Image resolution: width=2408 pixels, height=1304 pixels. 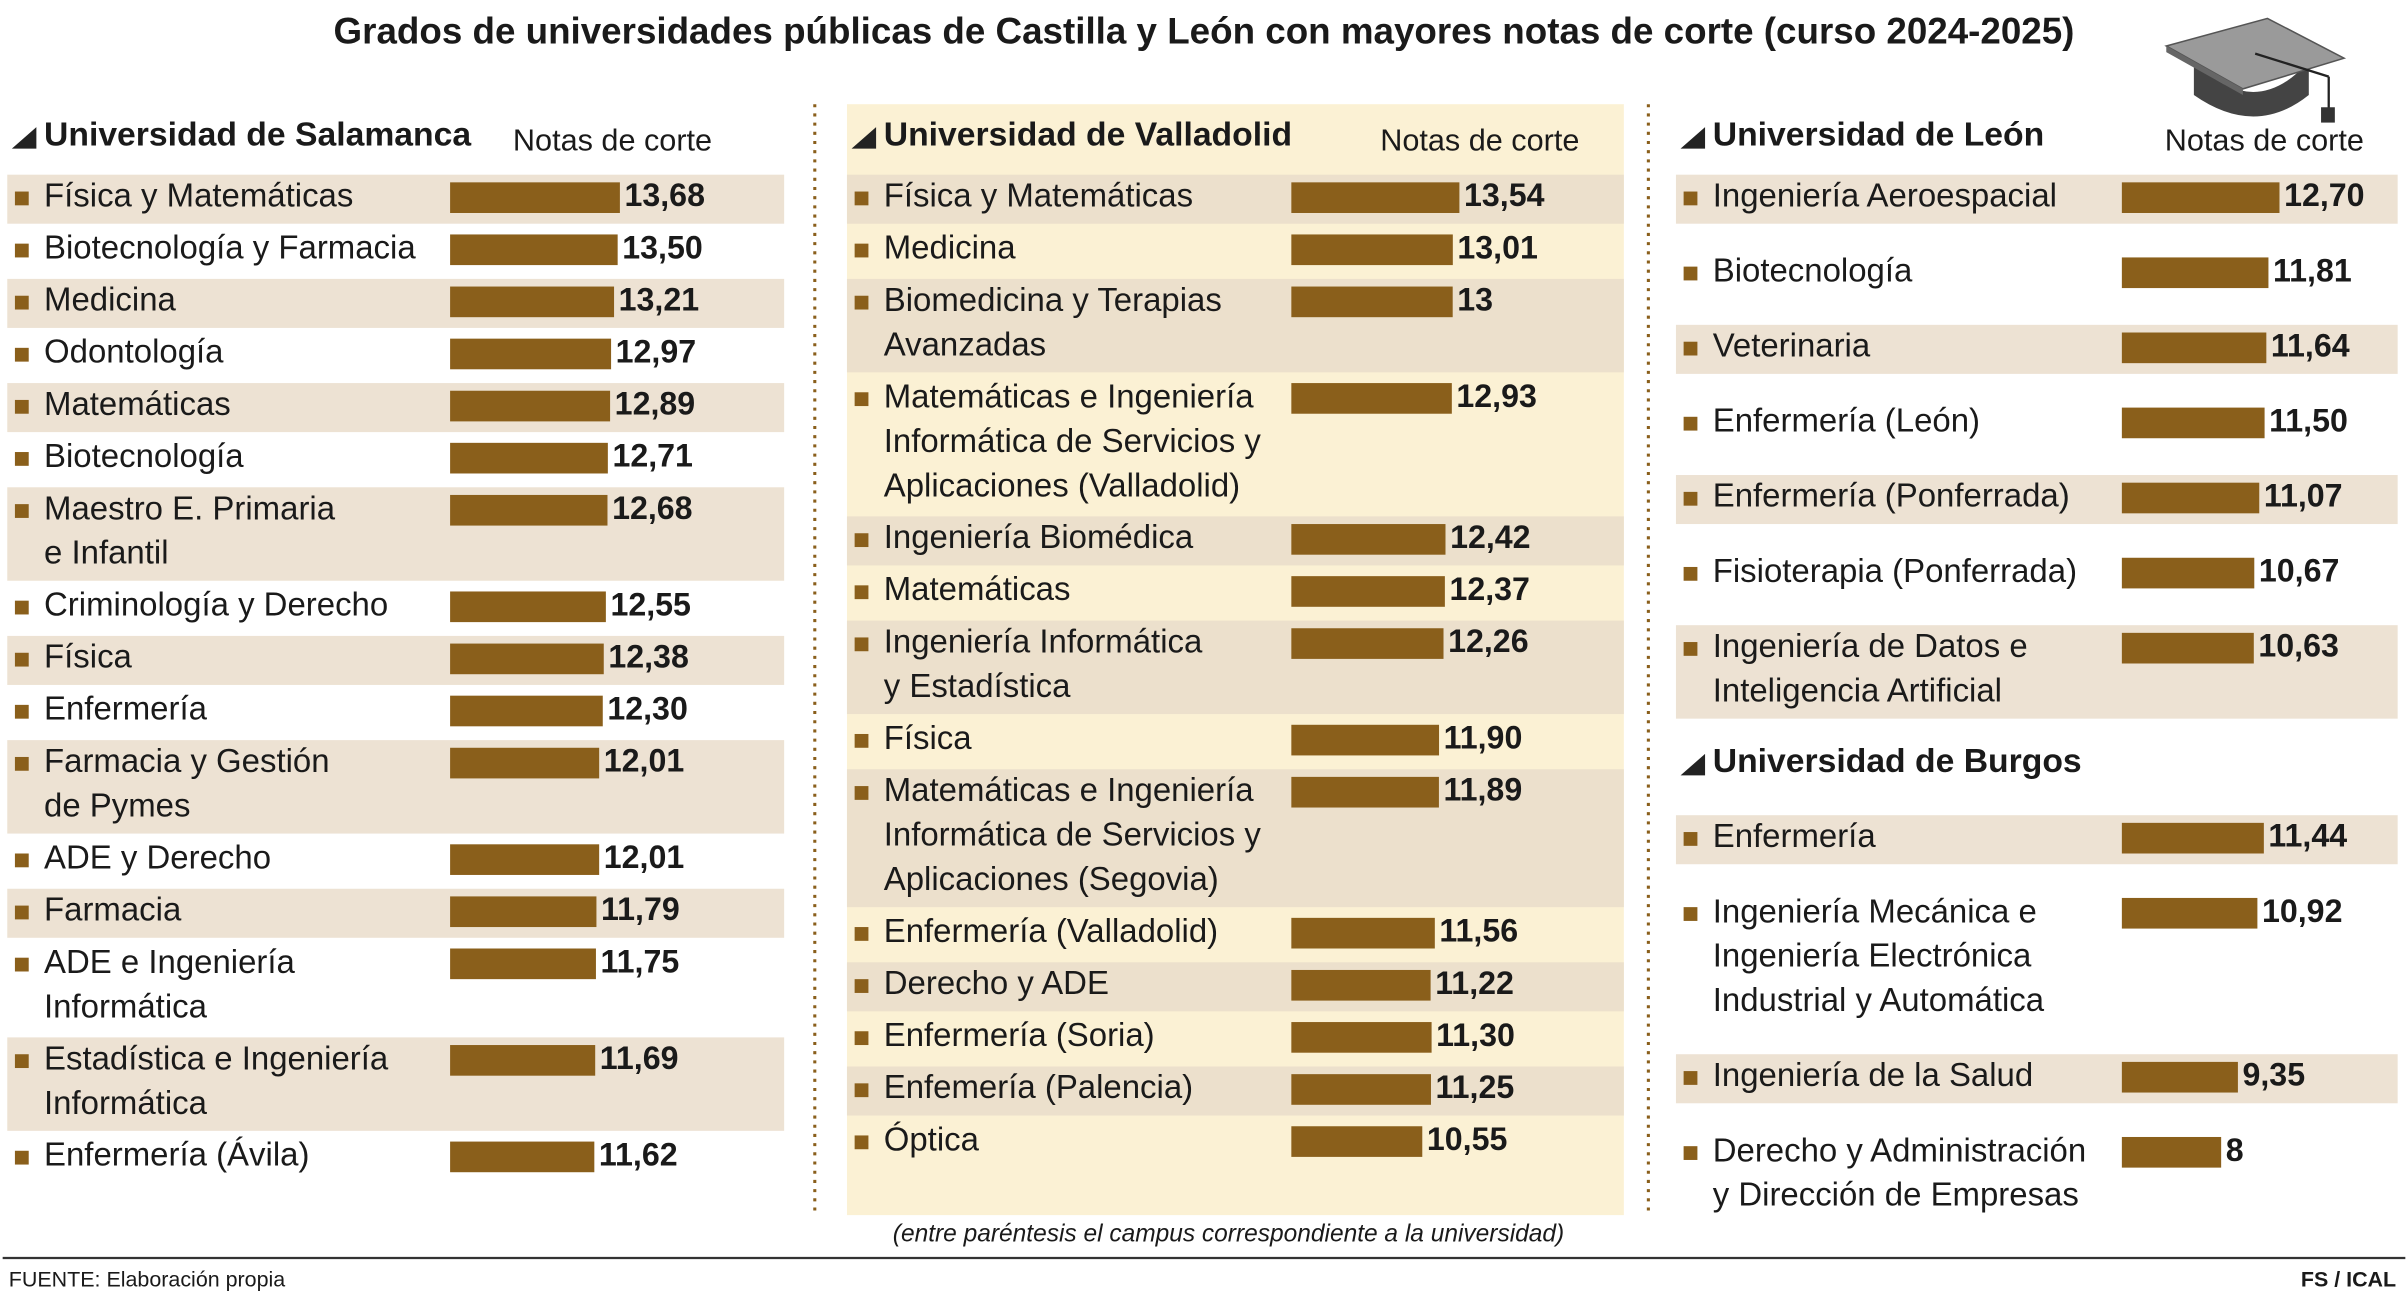 What do you see at coordinates (1051, 930) in the screenshot?
I see `category-label: Enfermería (Valladolid)` at bounding box center [1051, 930].